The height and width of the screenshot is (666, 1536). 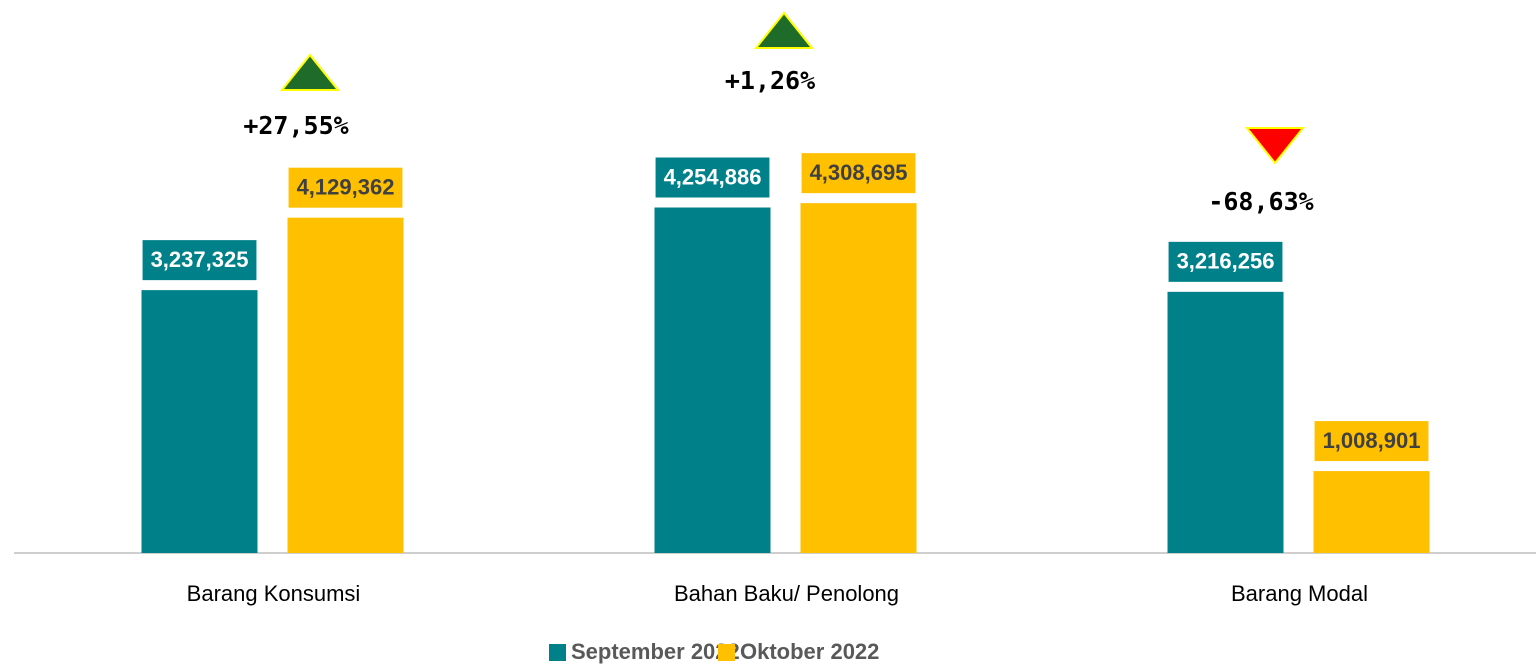 I want to click on value-label: 3,216,256, so click(x=1226, y=261).